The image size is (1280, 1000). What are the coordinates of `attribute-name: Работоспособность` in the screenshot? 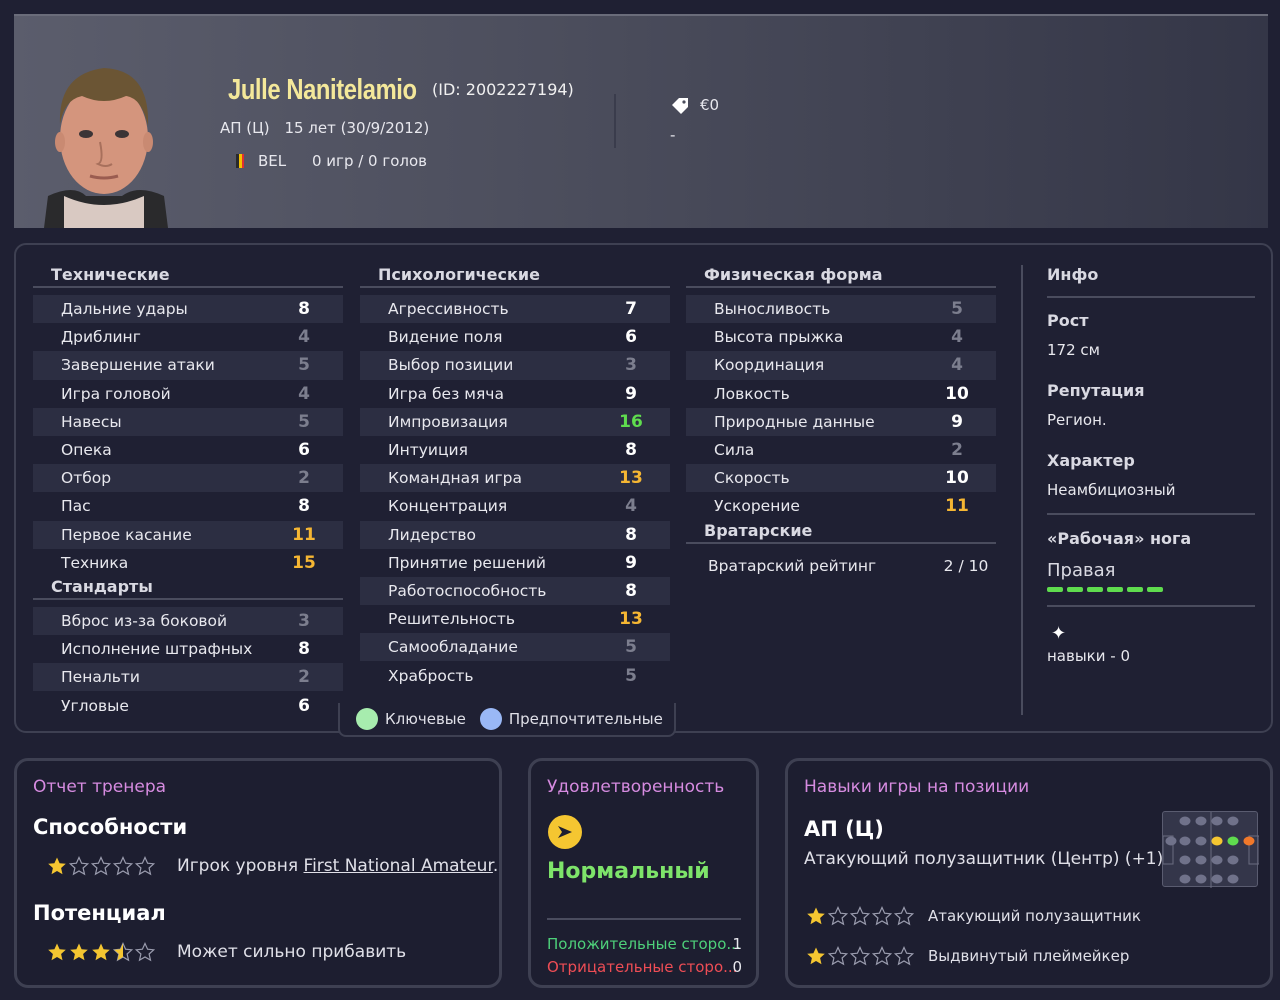 It's located at (467, 590).